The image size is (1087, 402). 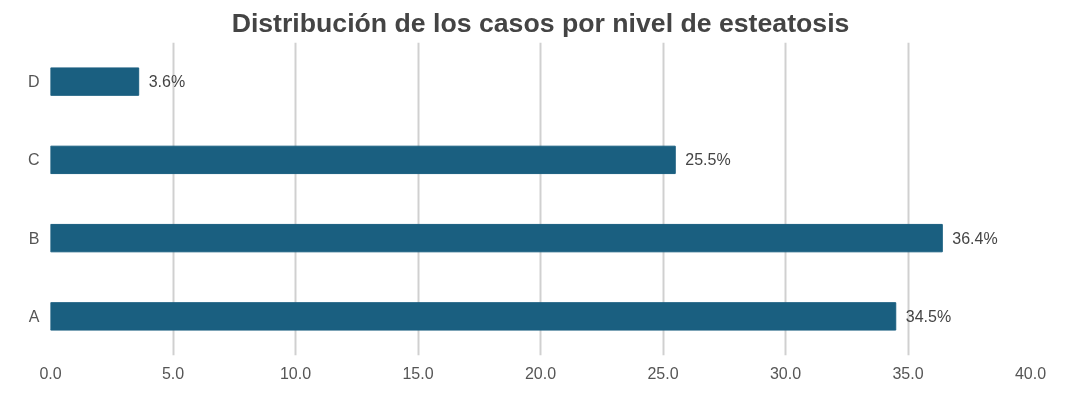 I want to click on y-tick-label: A, so click(x=34, y=316).